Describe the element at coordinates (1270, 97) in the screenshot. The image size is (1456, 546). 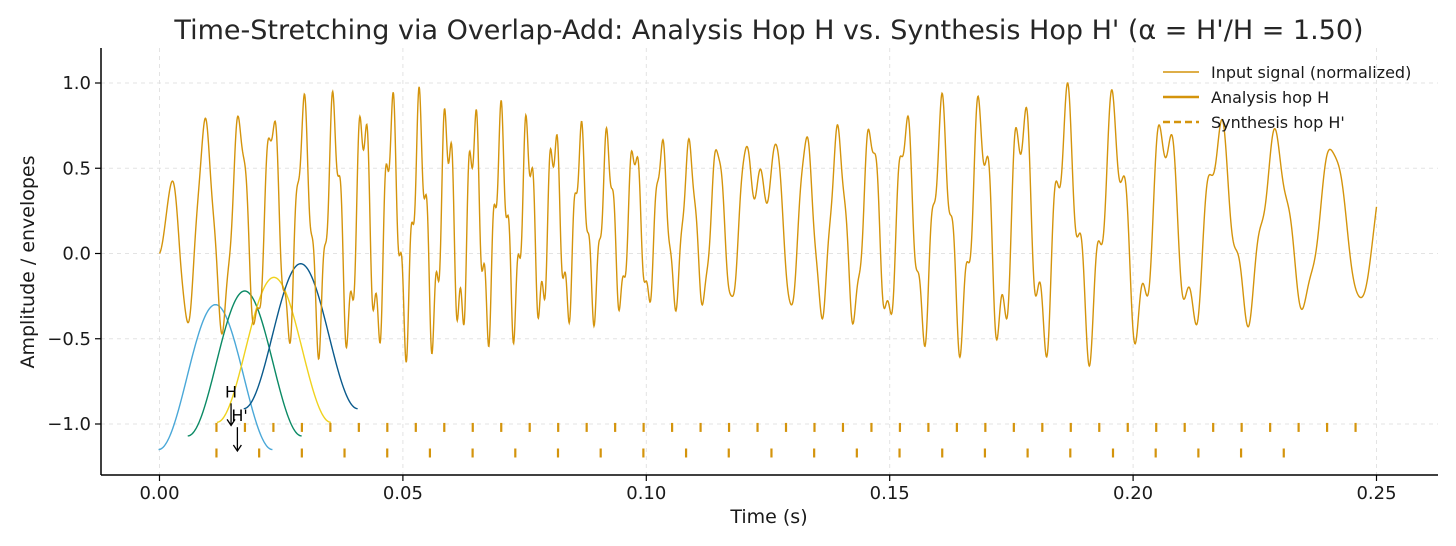
I see `legend-label-analysis-hop: Analysis hop H` at that location.